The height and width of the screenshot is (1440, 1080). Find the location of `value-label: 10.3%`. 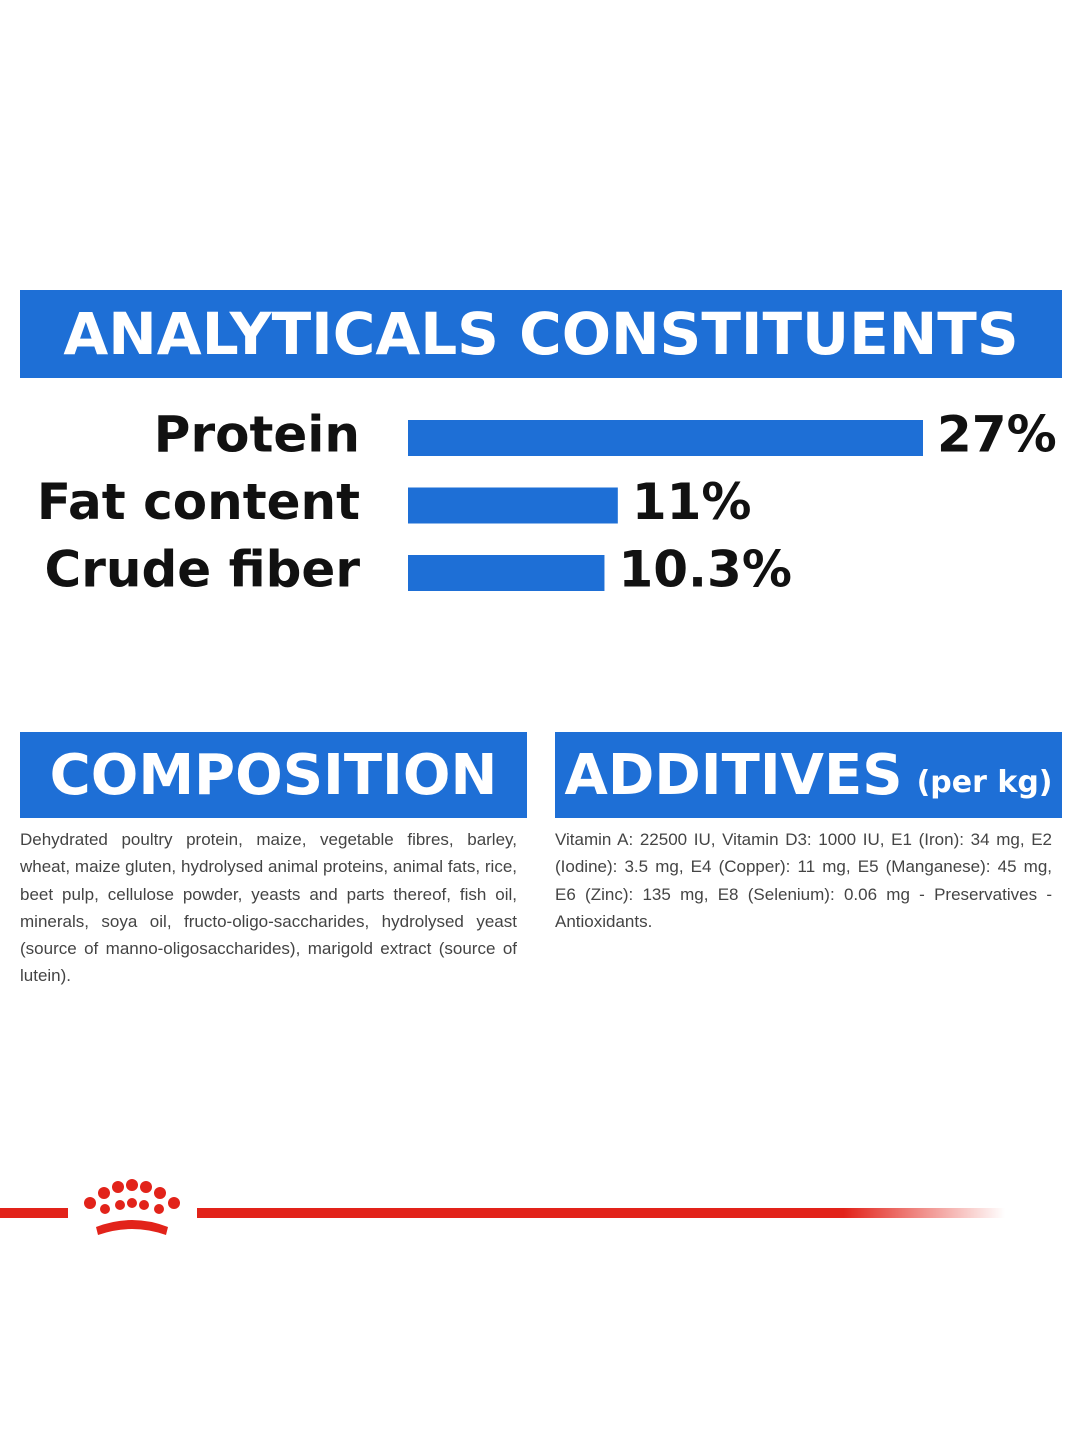

value-label: 10.3% is located at coordinates (704, 570).